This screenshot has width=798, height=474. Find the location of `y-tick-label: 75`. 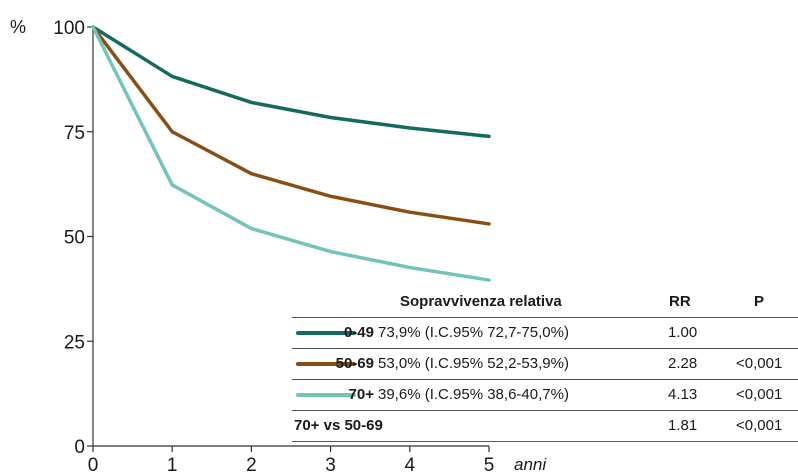

y-tick-label: 75 is located at coordinates (74, 133).